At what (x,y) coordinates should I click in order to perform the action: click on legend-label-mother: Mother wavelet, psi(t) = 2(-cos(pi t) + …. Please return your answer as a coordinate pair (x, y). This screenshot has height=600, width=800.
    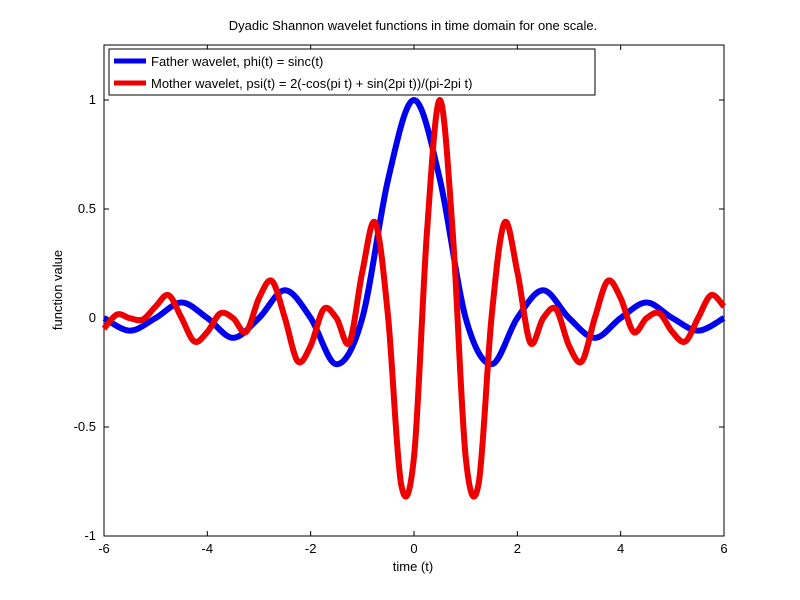
    Looking at the image, I should click on (311, 83).